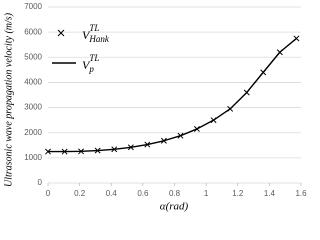  I want to click on legend-sub: p, so click(91, 69).